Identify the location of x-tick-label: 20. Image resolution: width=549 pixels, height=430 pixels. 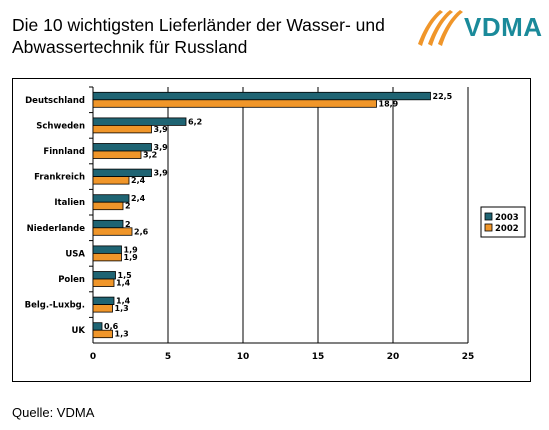
(393, 357).